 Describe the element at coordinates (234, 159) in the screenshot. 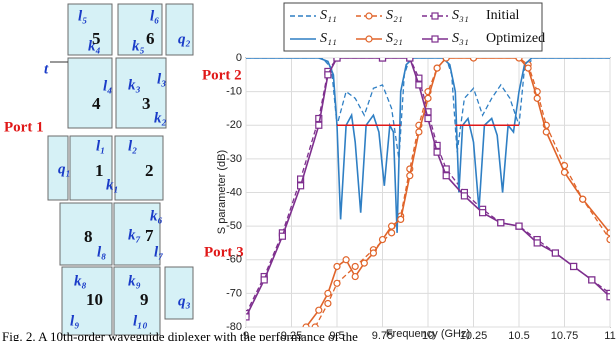

I see `y-tick-label: -30` at that location.